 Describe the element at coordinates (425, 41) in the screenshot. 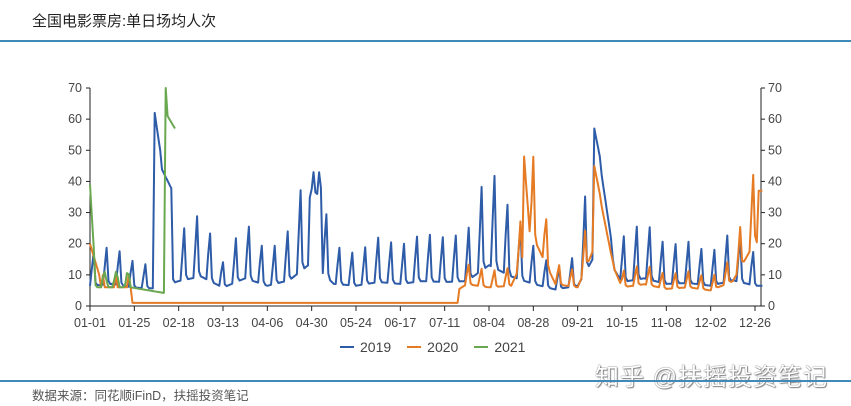

I see `header-divider` at that location.